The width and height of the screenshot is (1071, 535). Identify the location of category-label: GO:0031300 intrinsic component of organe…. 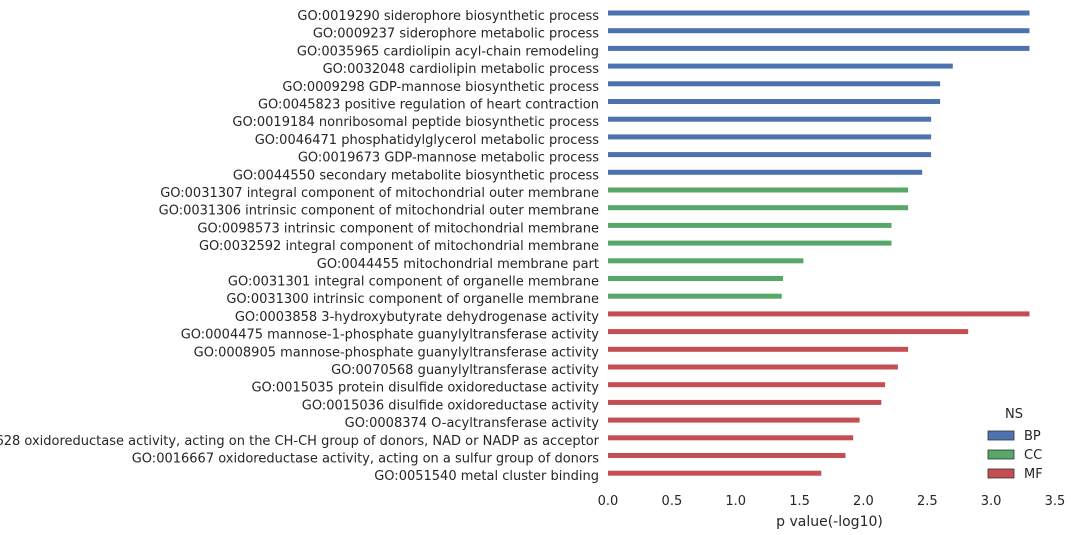
(412, 299).